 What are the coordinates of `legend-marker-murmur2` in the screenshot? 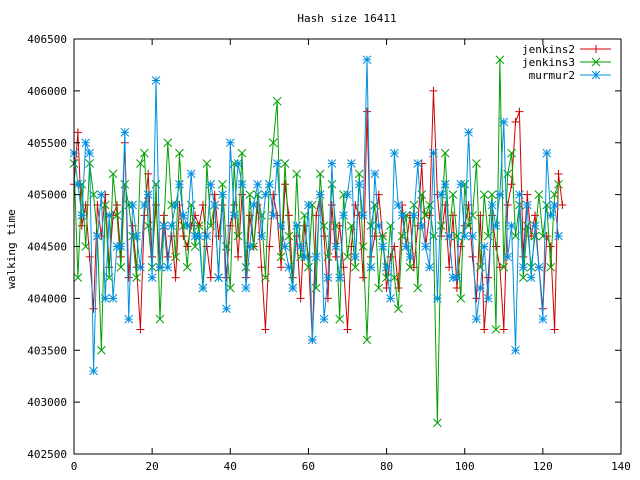 It's located at (596, 75).